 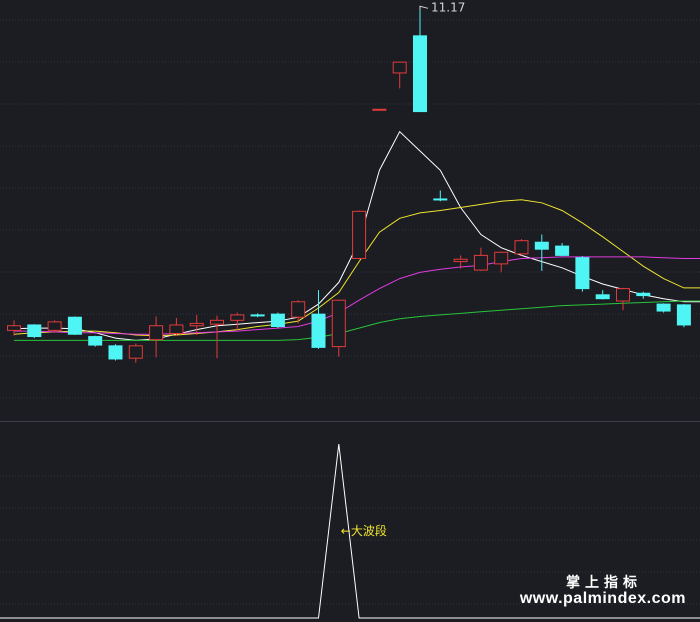 What do you see at coordinates (602, 598) in the screenshot?
I see `watermark-url: www.palmindex.com` at bounding box center [602, 598].